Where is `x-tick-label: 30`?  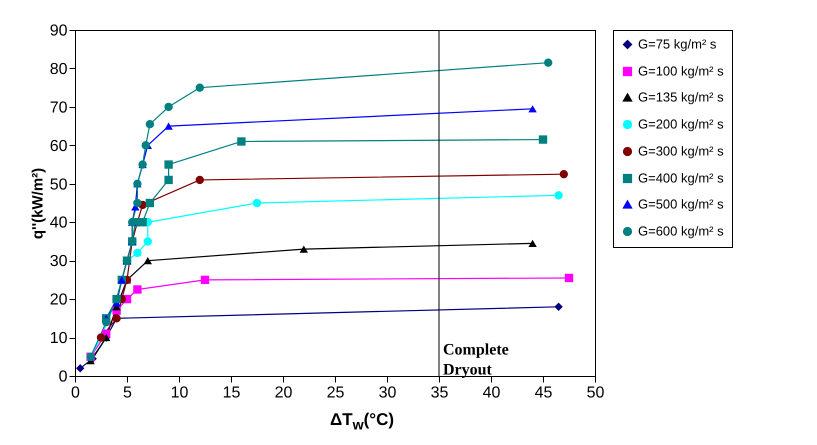
x-tick-label: 30 is located at coordinates (387, 393).